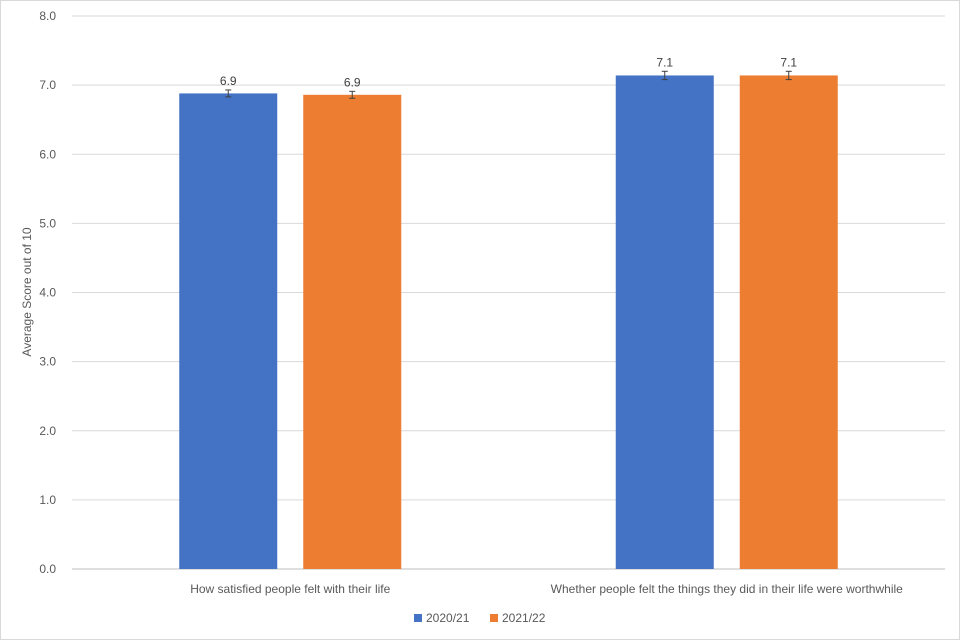 This screenshot has height=640, width=960. What do you see at coordinates (524, 618) in the screenshot?
I see `legend-label: 2021/22` at bounding box center [524, 618].